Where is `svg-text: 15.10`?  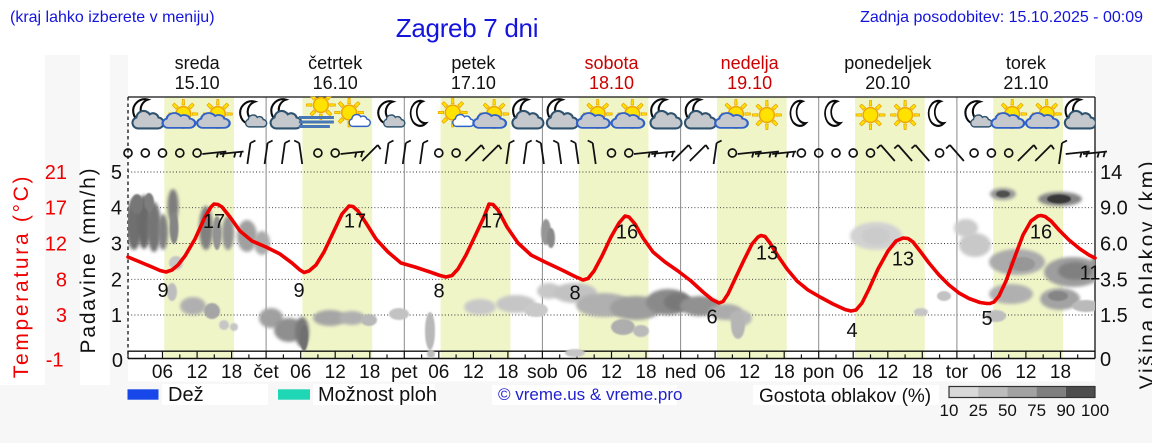
svg-text: 15.10 is located at coordinates (197, 83).